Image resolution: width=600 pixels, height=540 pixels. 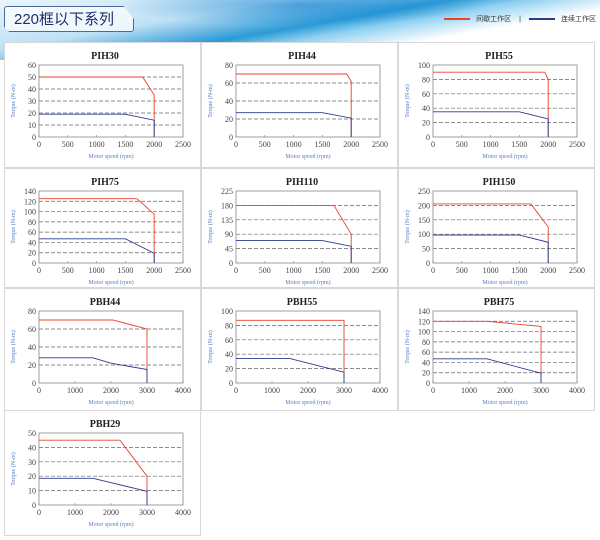 I want to click on y-tick-label: 60, so click(x=32, y=232).